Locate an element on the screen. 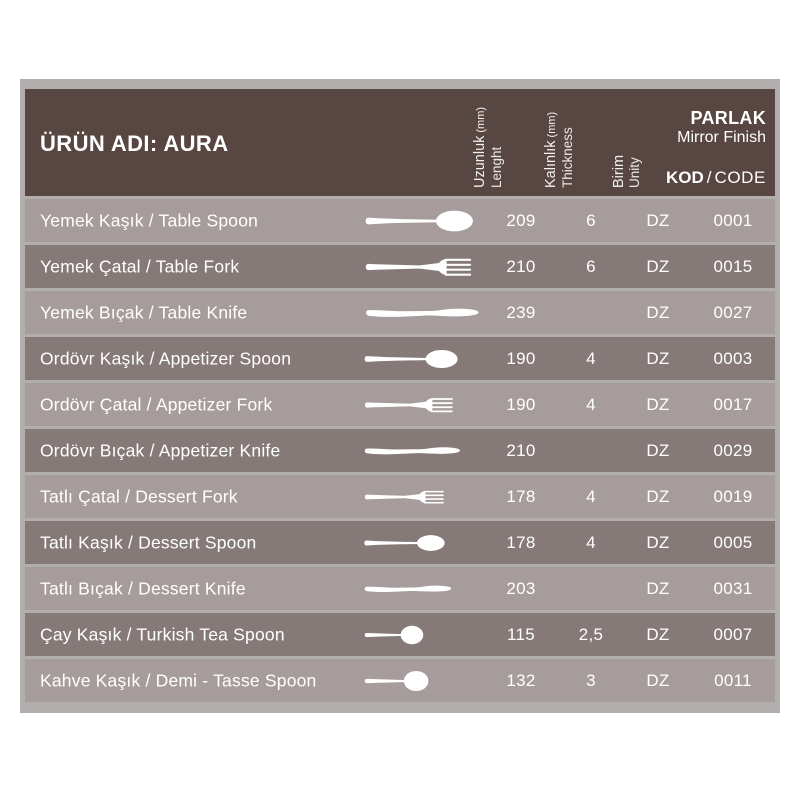  table-row: Yemek Çatal / Table Fork 210 6 DZ 0015 is located at coordinates (400, 266).